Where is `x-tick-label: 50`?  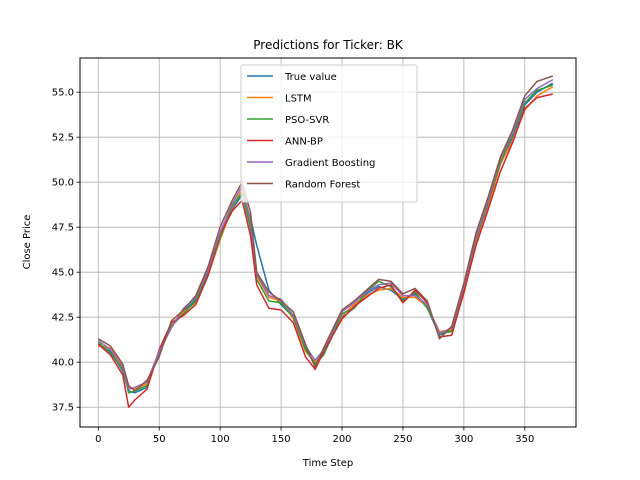 x-tick-label: 50 is located at coordinates (159, 439).